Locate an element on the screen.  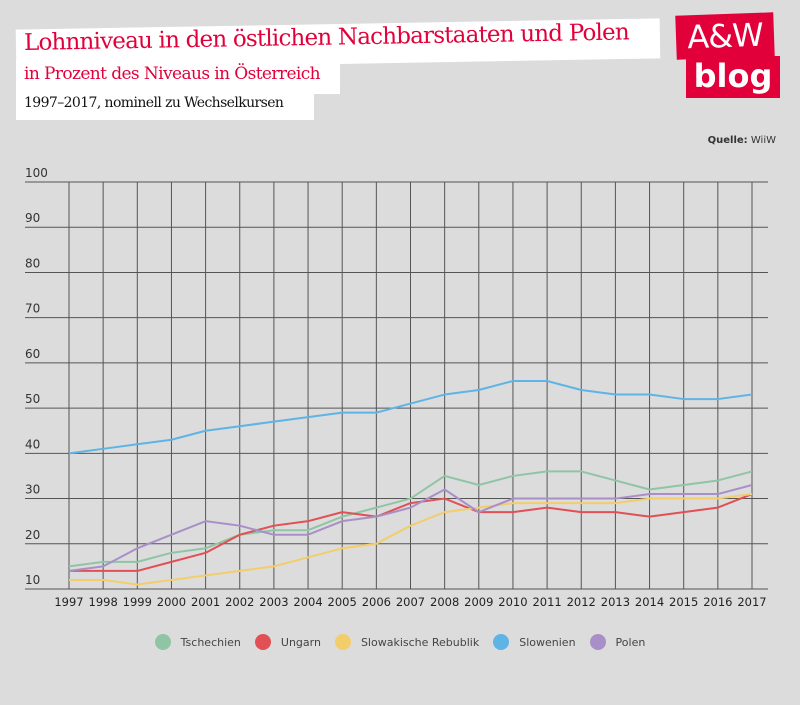
legend-item: Ungarn is located at coordinates (287, 642).